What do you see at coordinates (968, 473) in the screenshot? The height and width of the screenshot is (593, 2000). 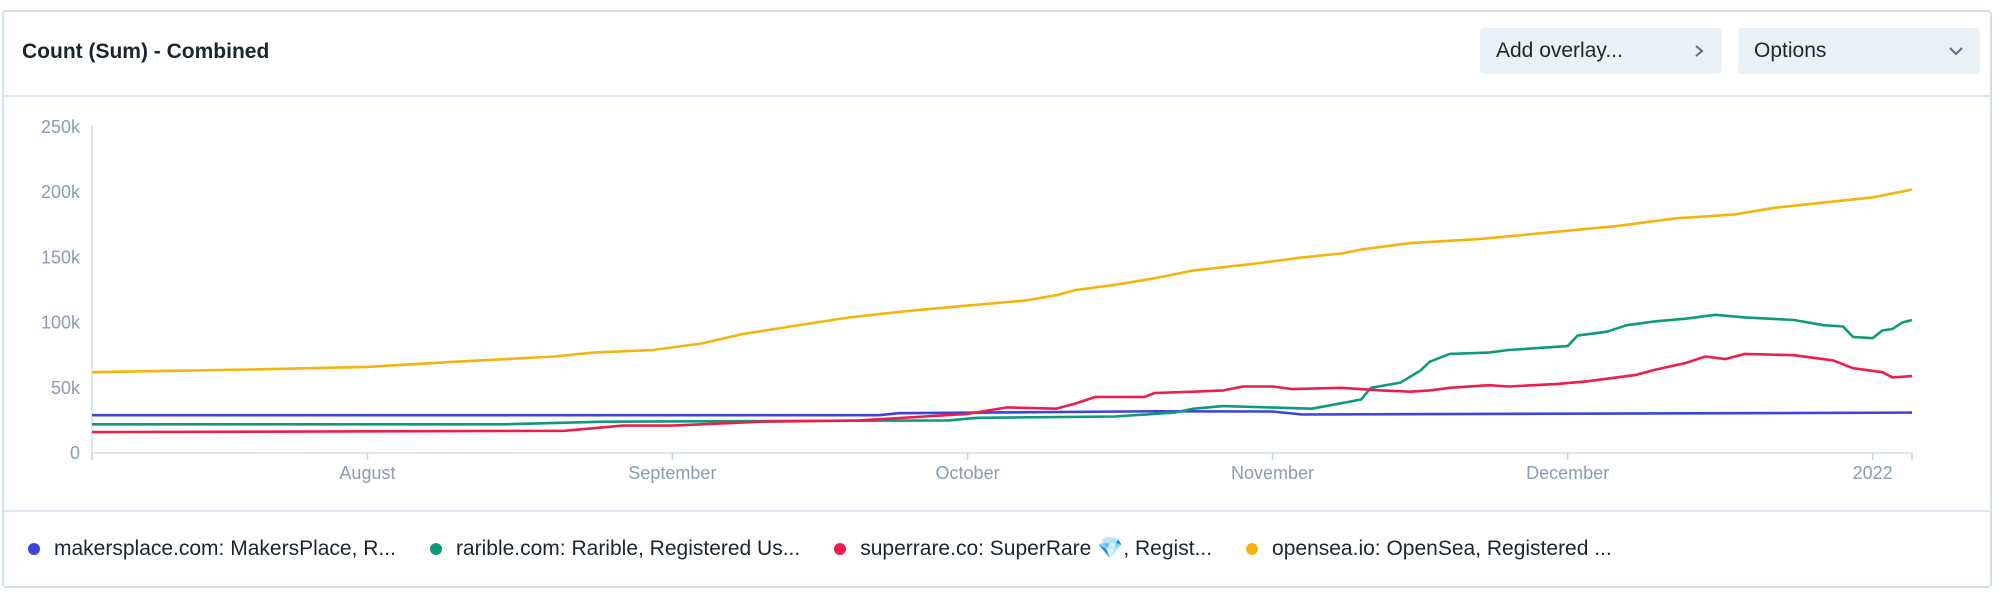 I see `x-tick-label: October` at bounding box center [968, 473].